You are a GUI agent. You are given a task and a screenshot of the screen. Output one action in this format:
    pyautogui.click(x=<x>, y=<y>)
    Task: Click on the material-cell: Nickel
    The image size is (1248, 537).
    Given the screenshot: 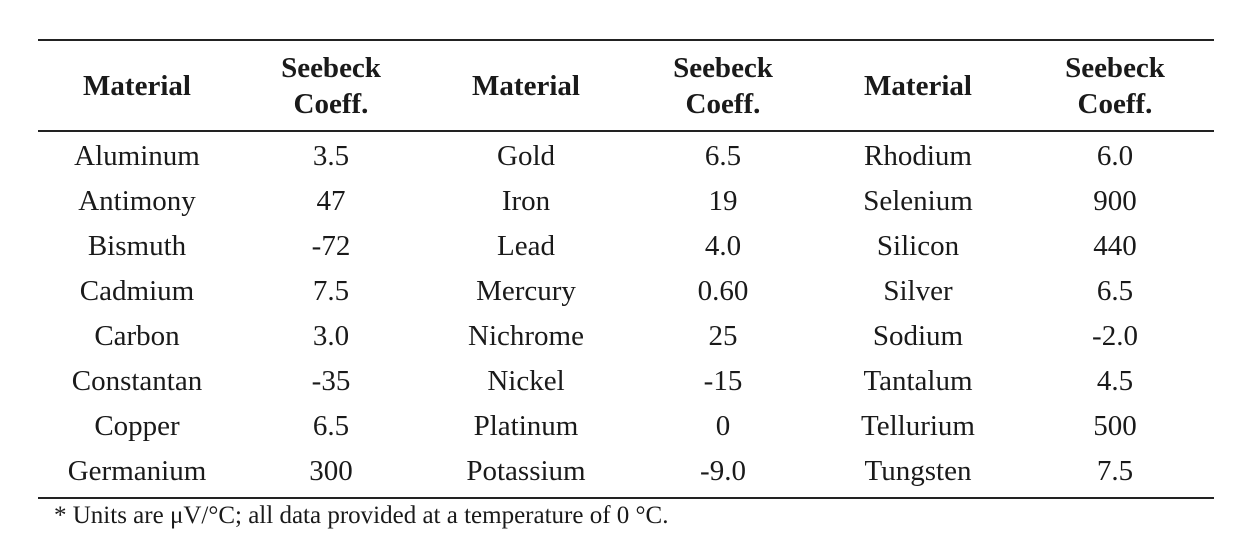 What is the action you would take?
    pyautogui.click(x=526, y=381)
    